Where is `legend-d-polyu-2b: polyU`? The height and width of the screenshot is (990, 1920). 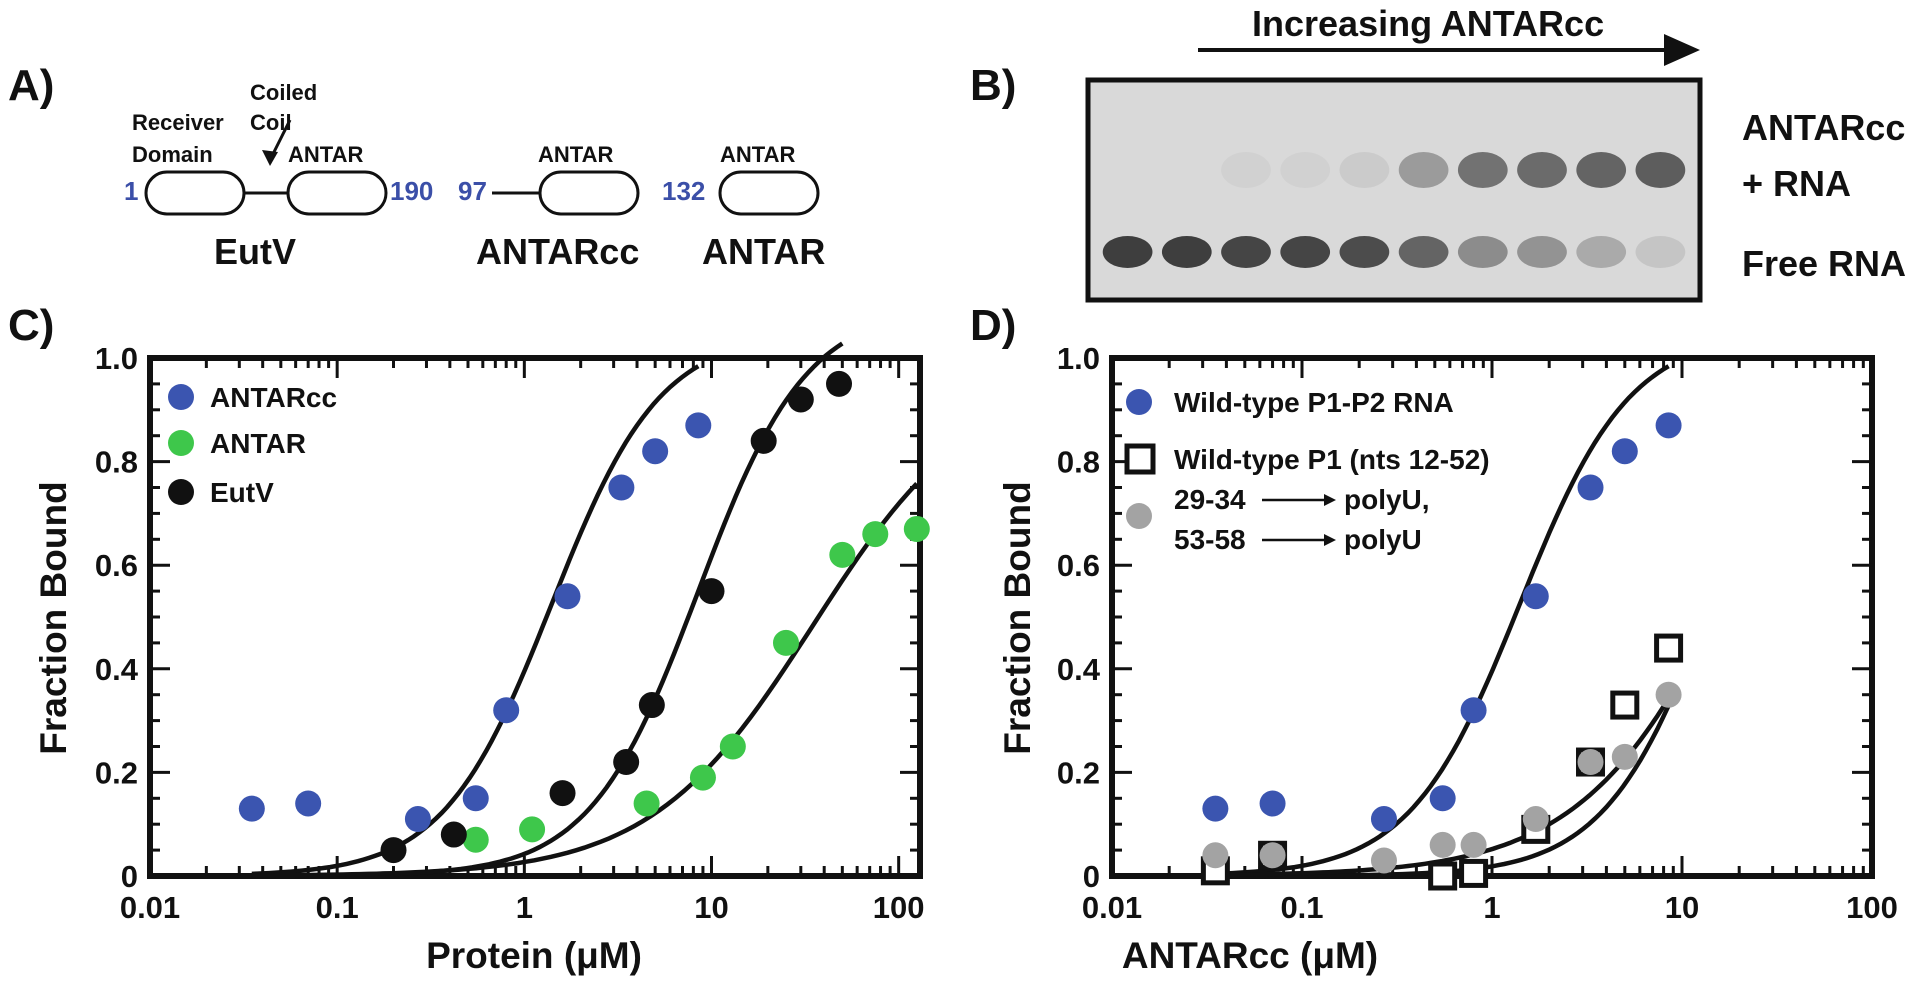
legend-d-polyu-2b: polyU is located at coordinates (1383, 539).